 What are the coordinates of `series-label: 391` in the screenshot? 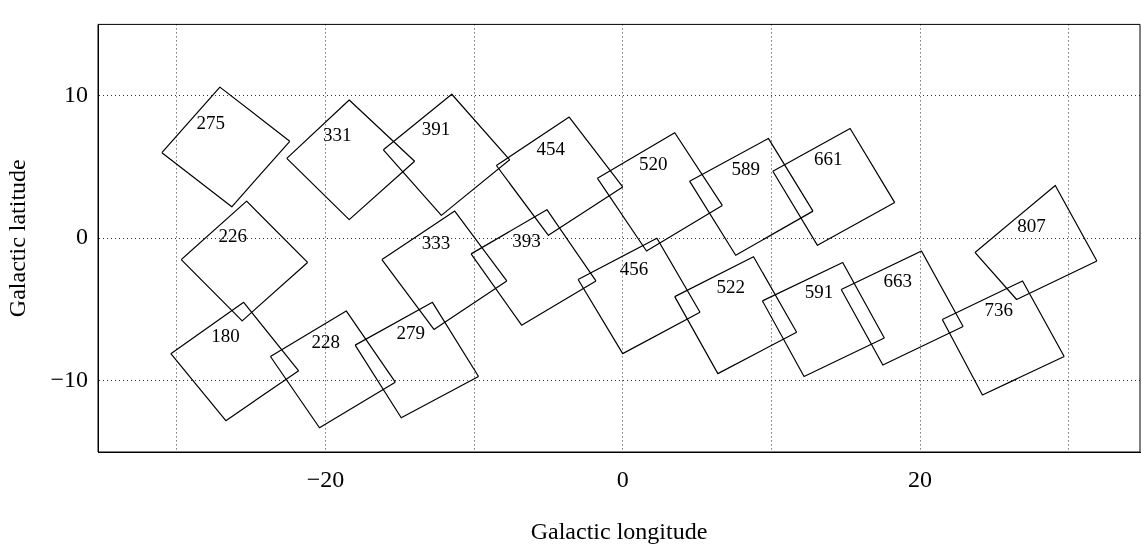 It's located at (436, 128).